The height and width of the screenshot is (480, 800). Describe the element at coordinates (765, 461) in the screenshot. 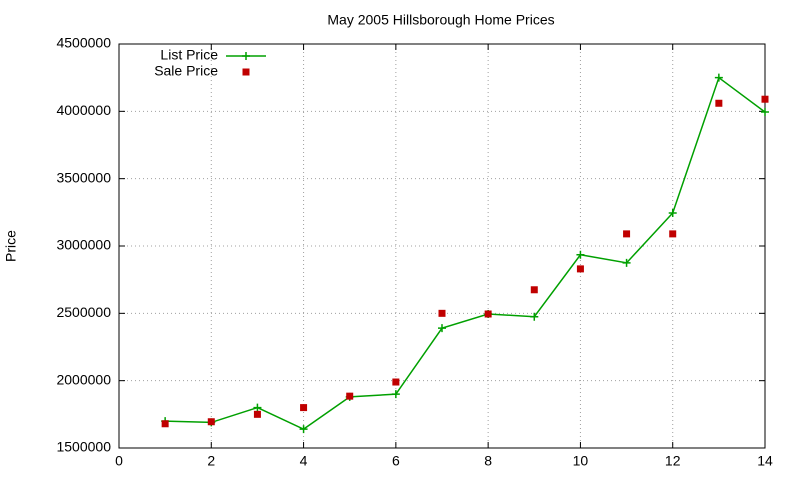

I see `x-tick-label: 14` at that location.